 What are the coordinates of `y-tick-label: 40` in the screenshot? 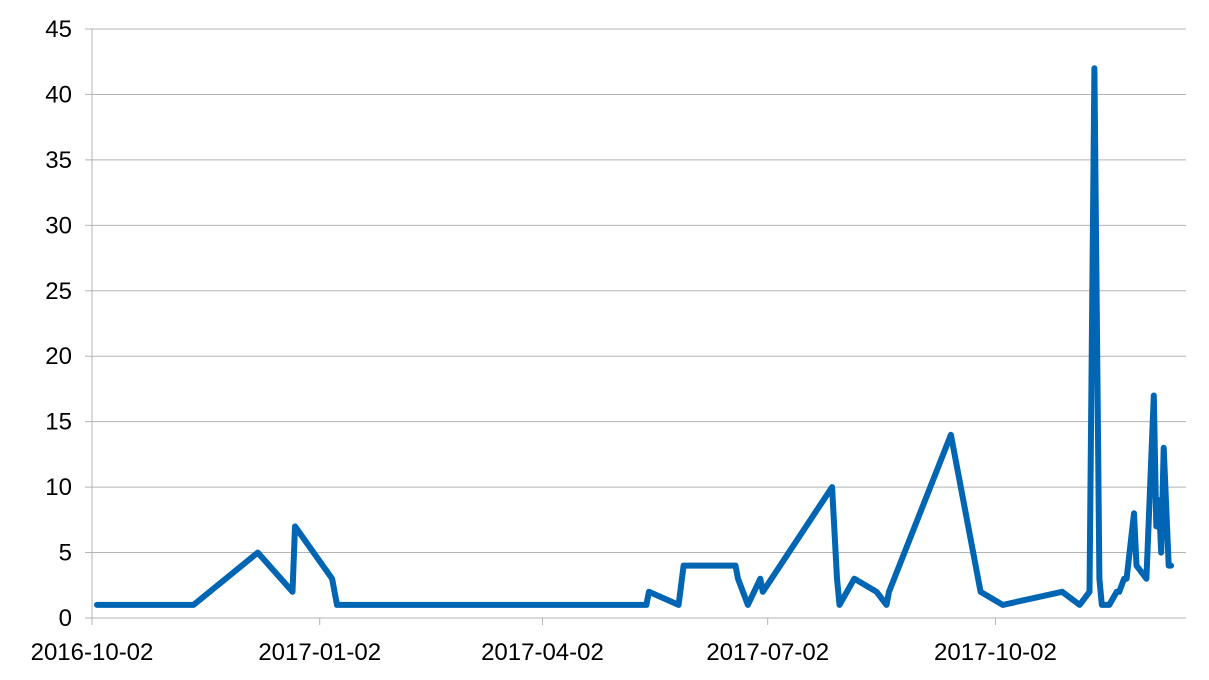 It's located at (58, 94).